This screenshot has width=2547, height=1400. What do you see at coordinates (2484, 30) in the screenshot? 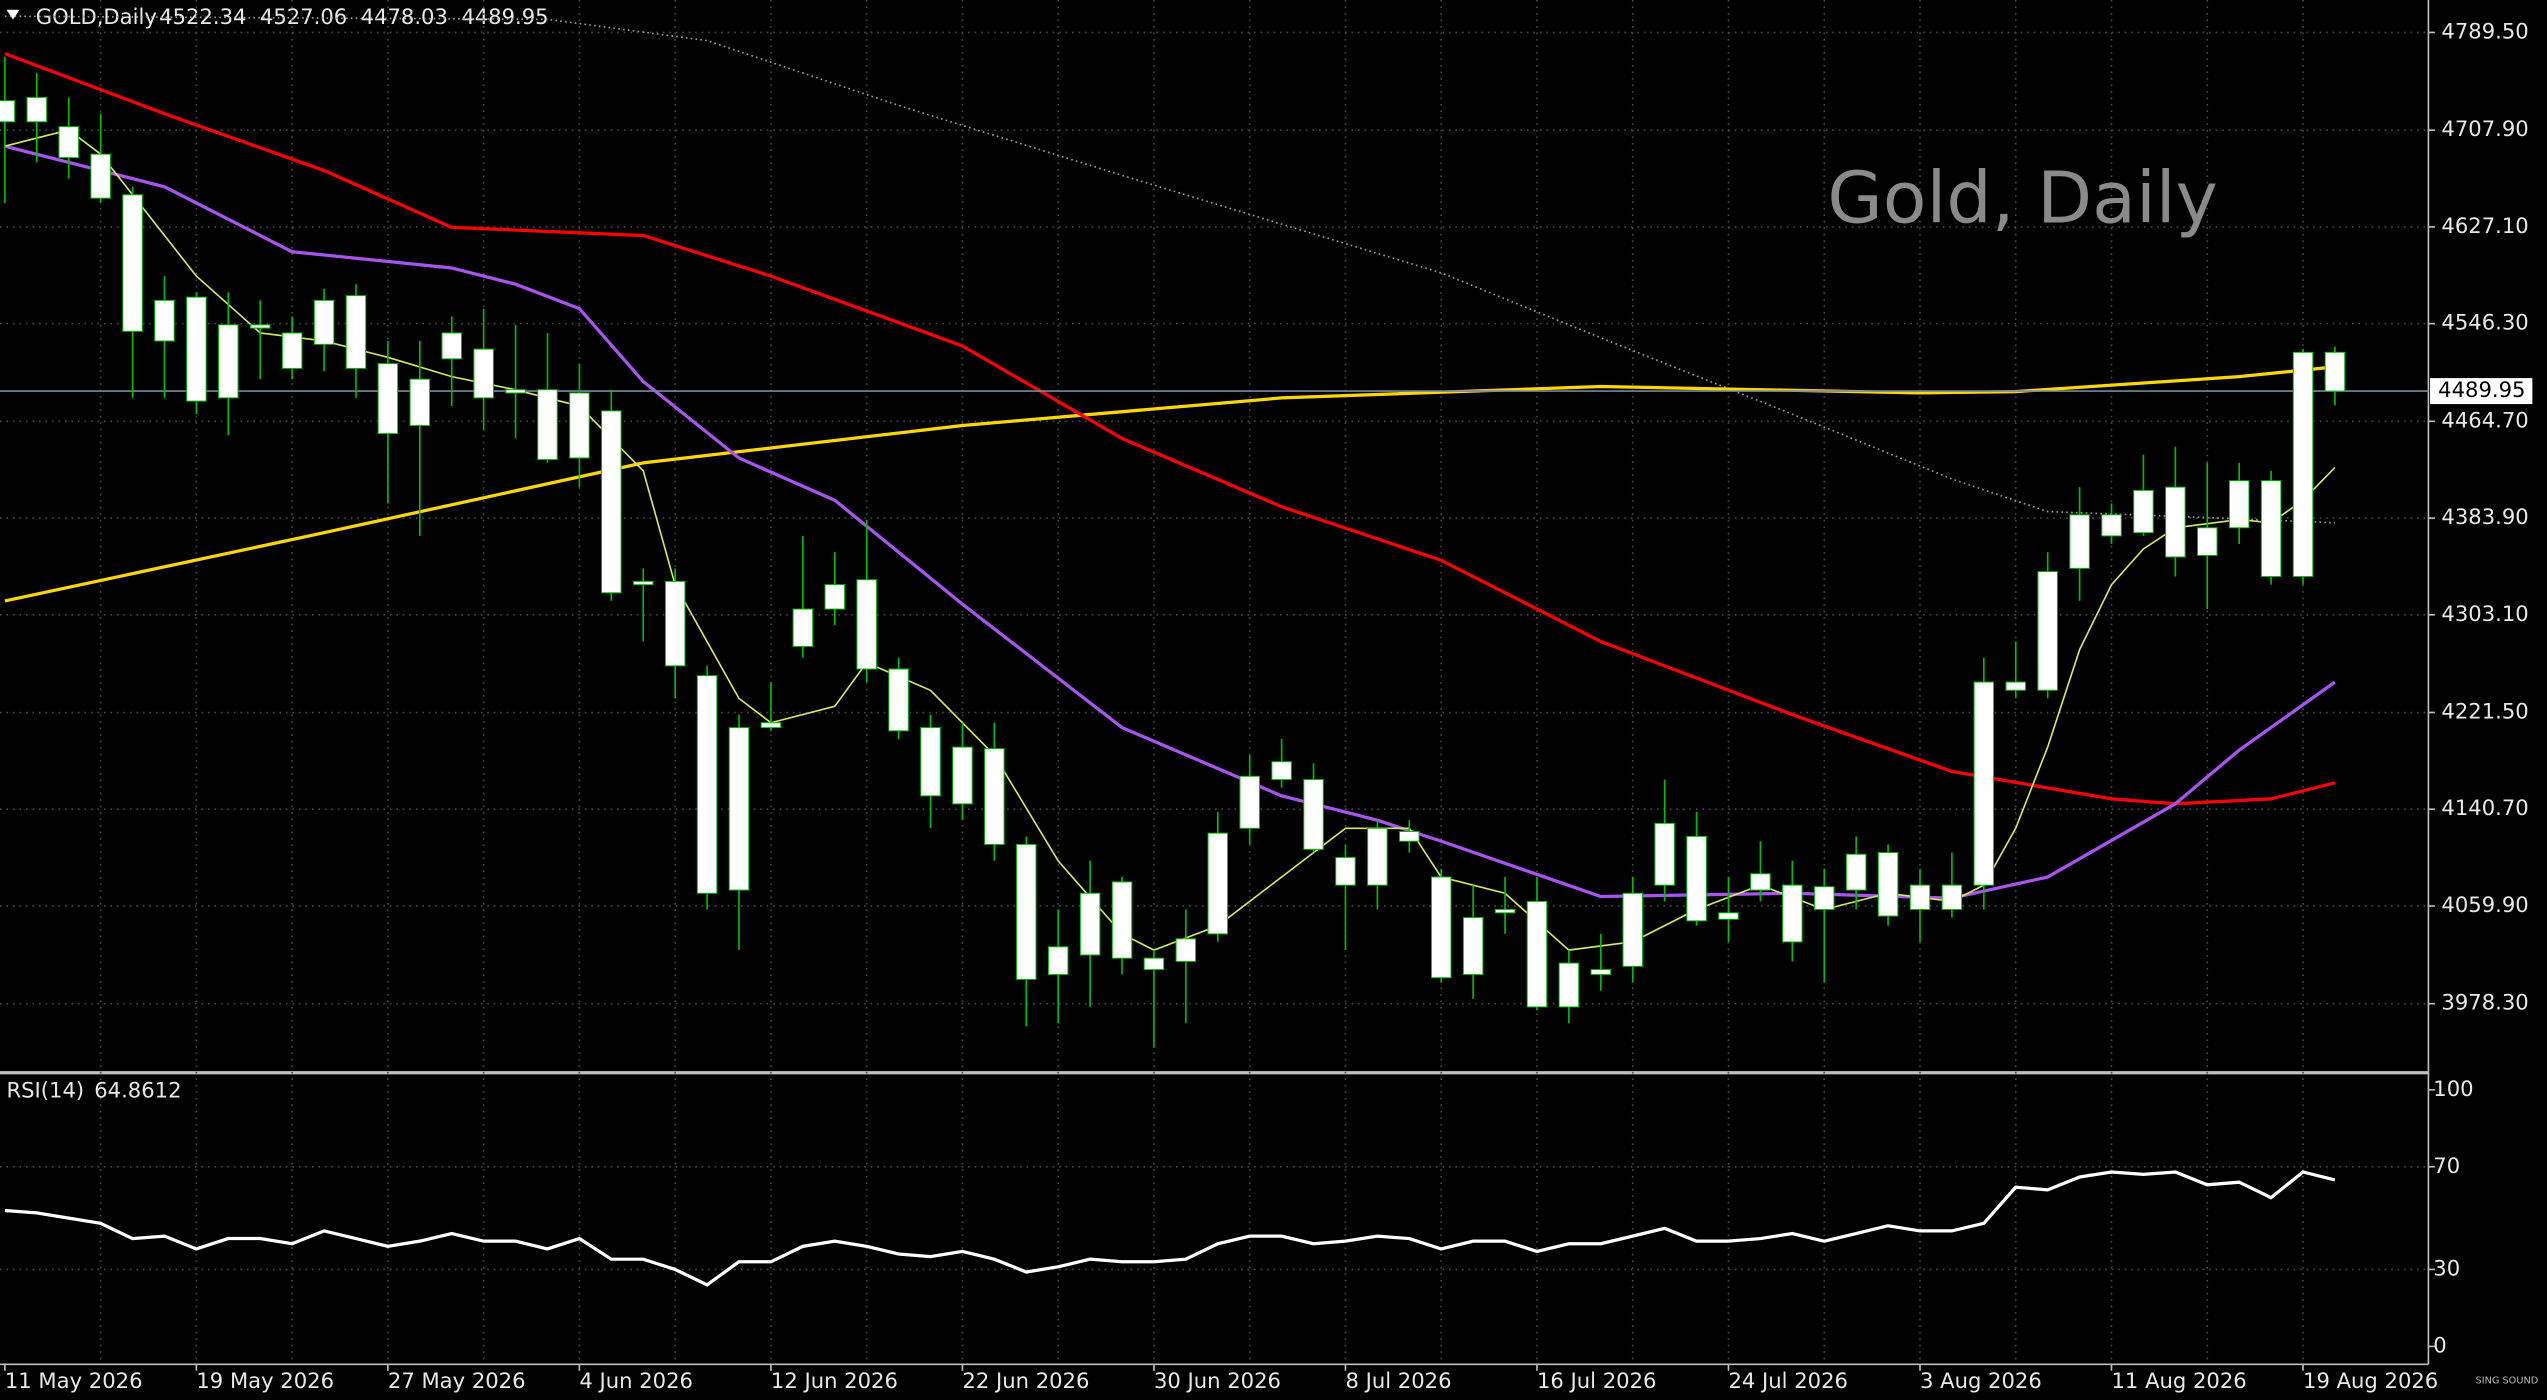
I see `y-tick-label: 4789.50` at bounding box center [2484, 30].